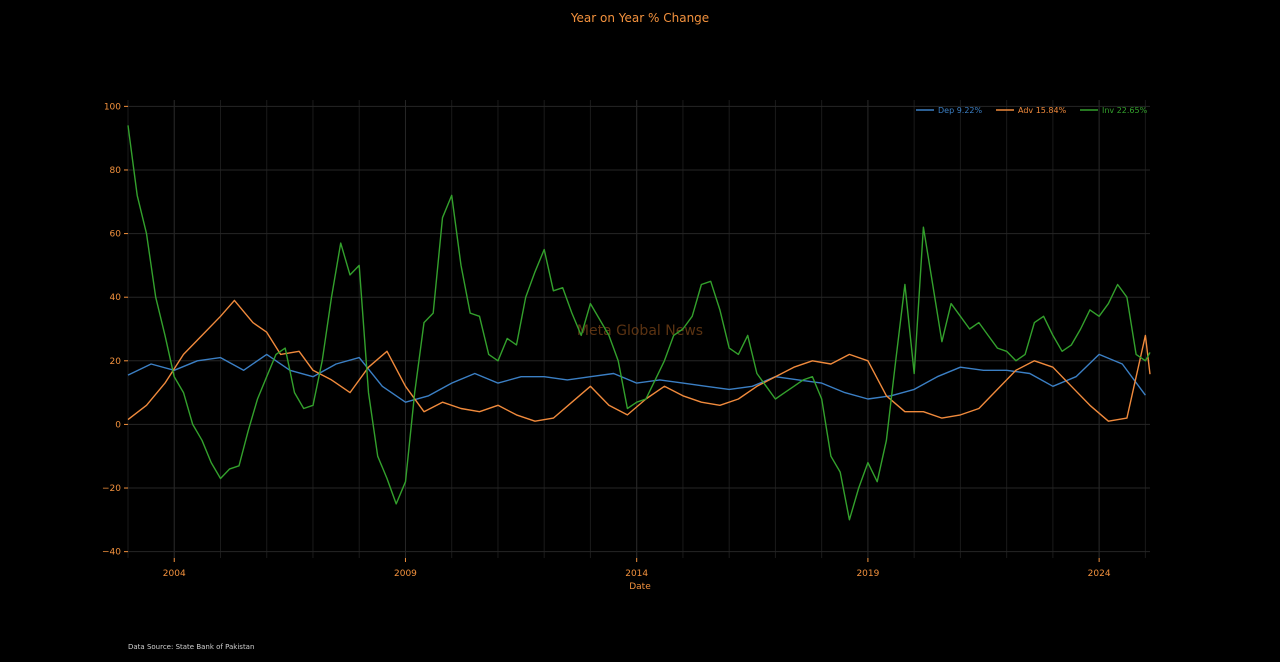 This screenshot has width=1280, height=662. Describe the element at coordinates (1042, 110) in the screenshot. I see `legend-label: Adv 15.84%` at that location.